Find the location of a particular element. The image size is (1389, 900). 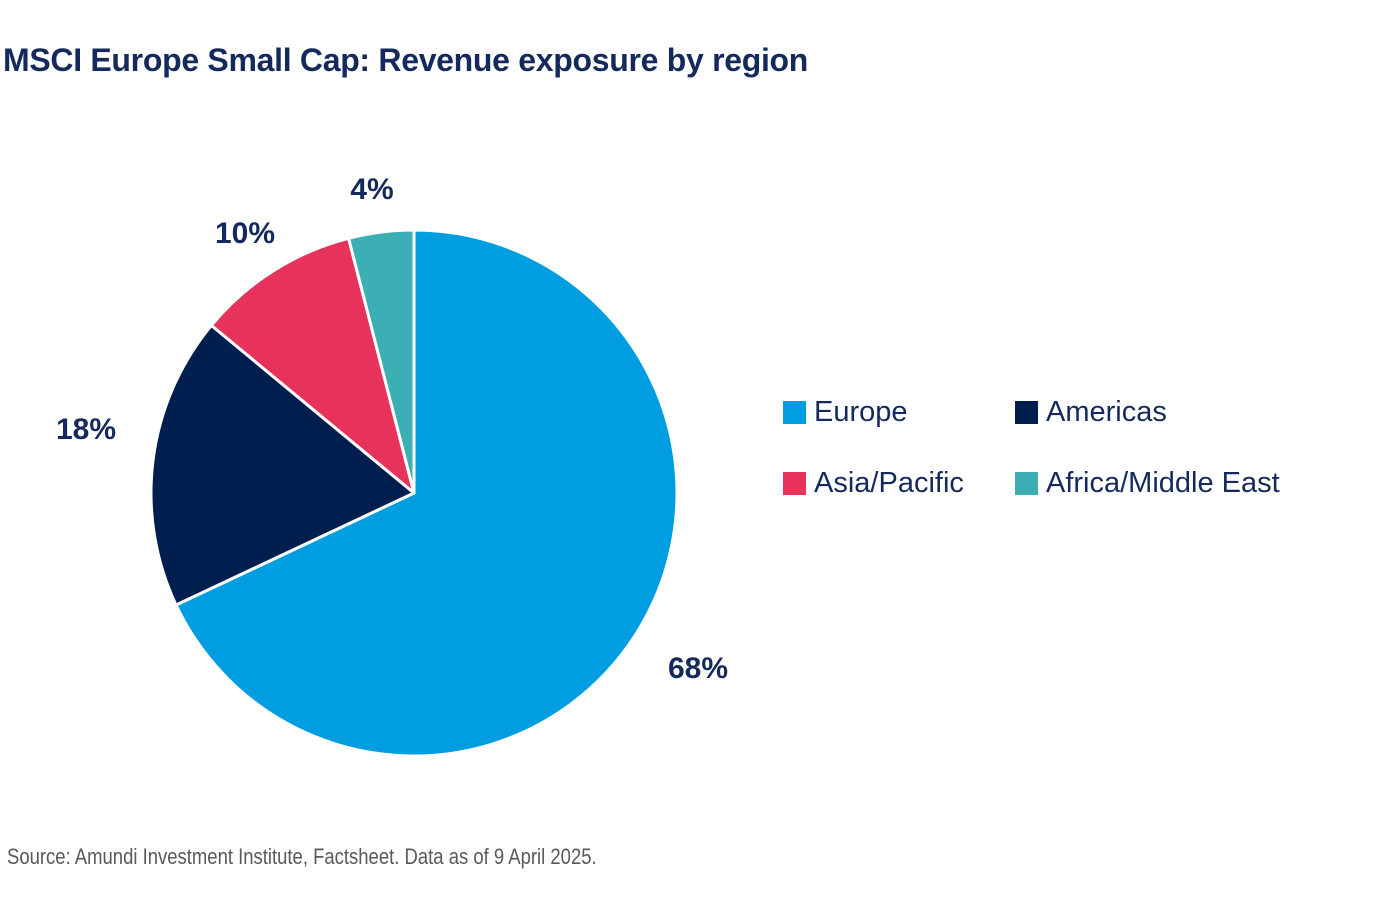

legend-item-americas: Americas is located at coordinates (1147, 412).